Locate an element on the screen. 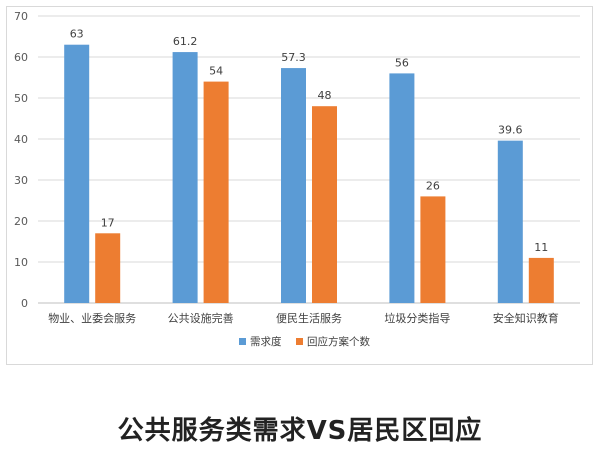 The width and height of the screenshot is (600, 453). category-label: 安全知识教育 is located at coordinates (526, 318).